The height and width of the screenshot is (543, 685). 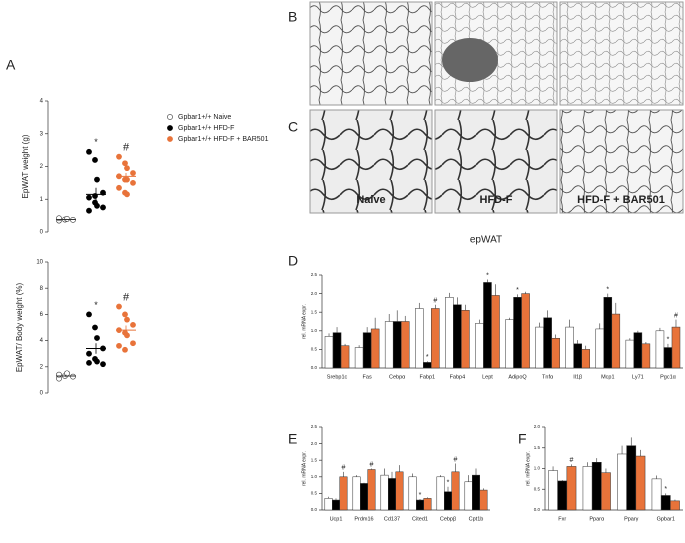 I want to click on y-axis-label: EpWAT weight (g), so click(x=25, y=166).